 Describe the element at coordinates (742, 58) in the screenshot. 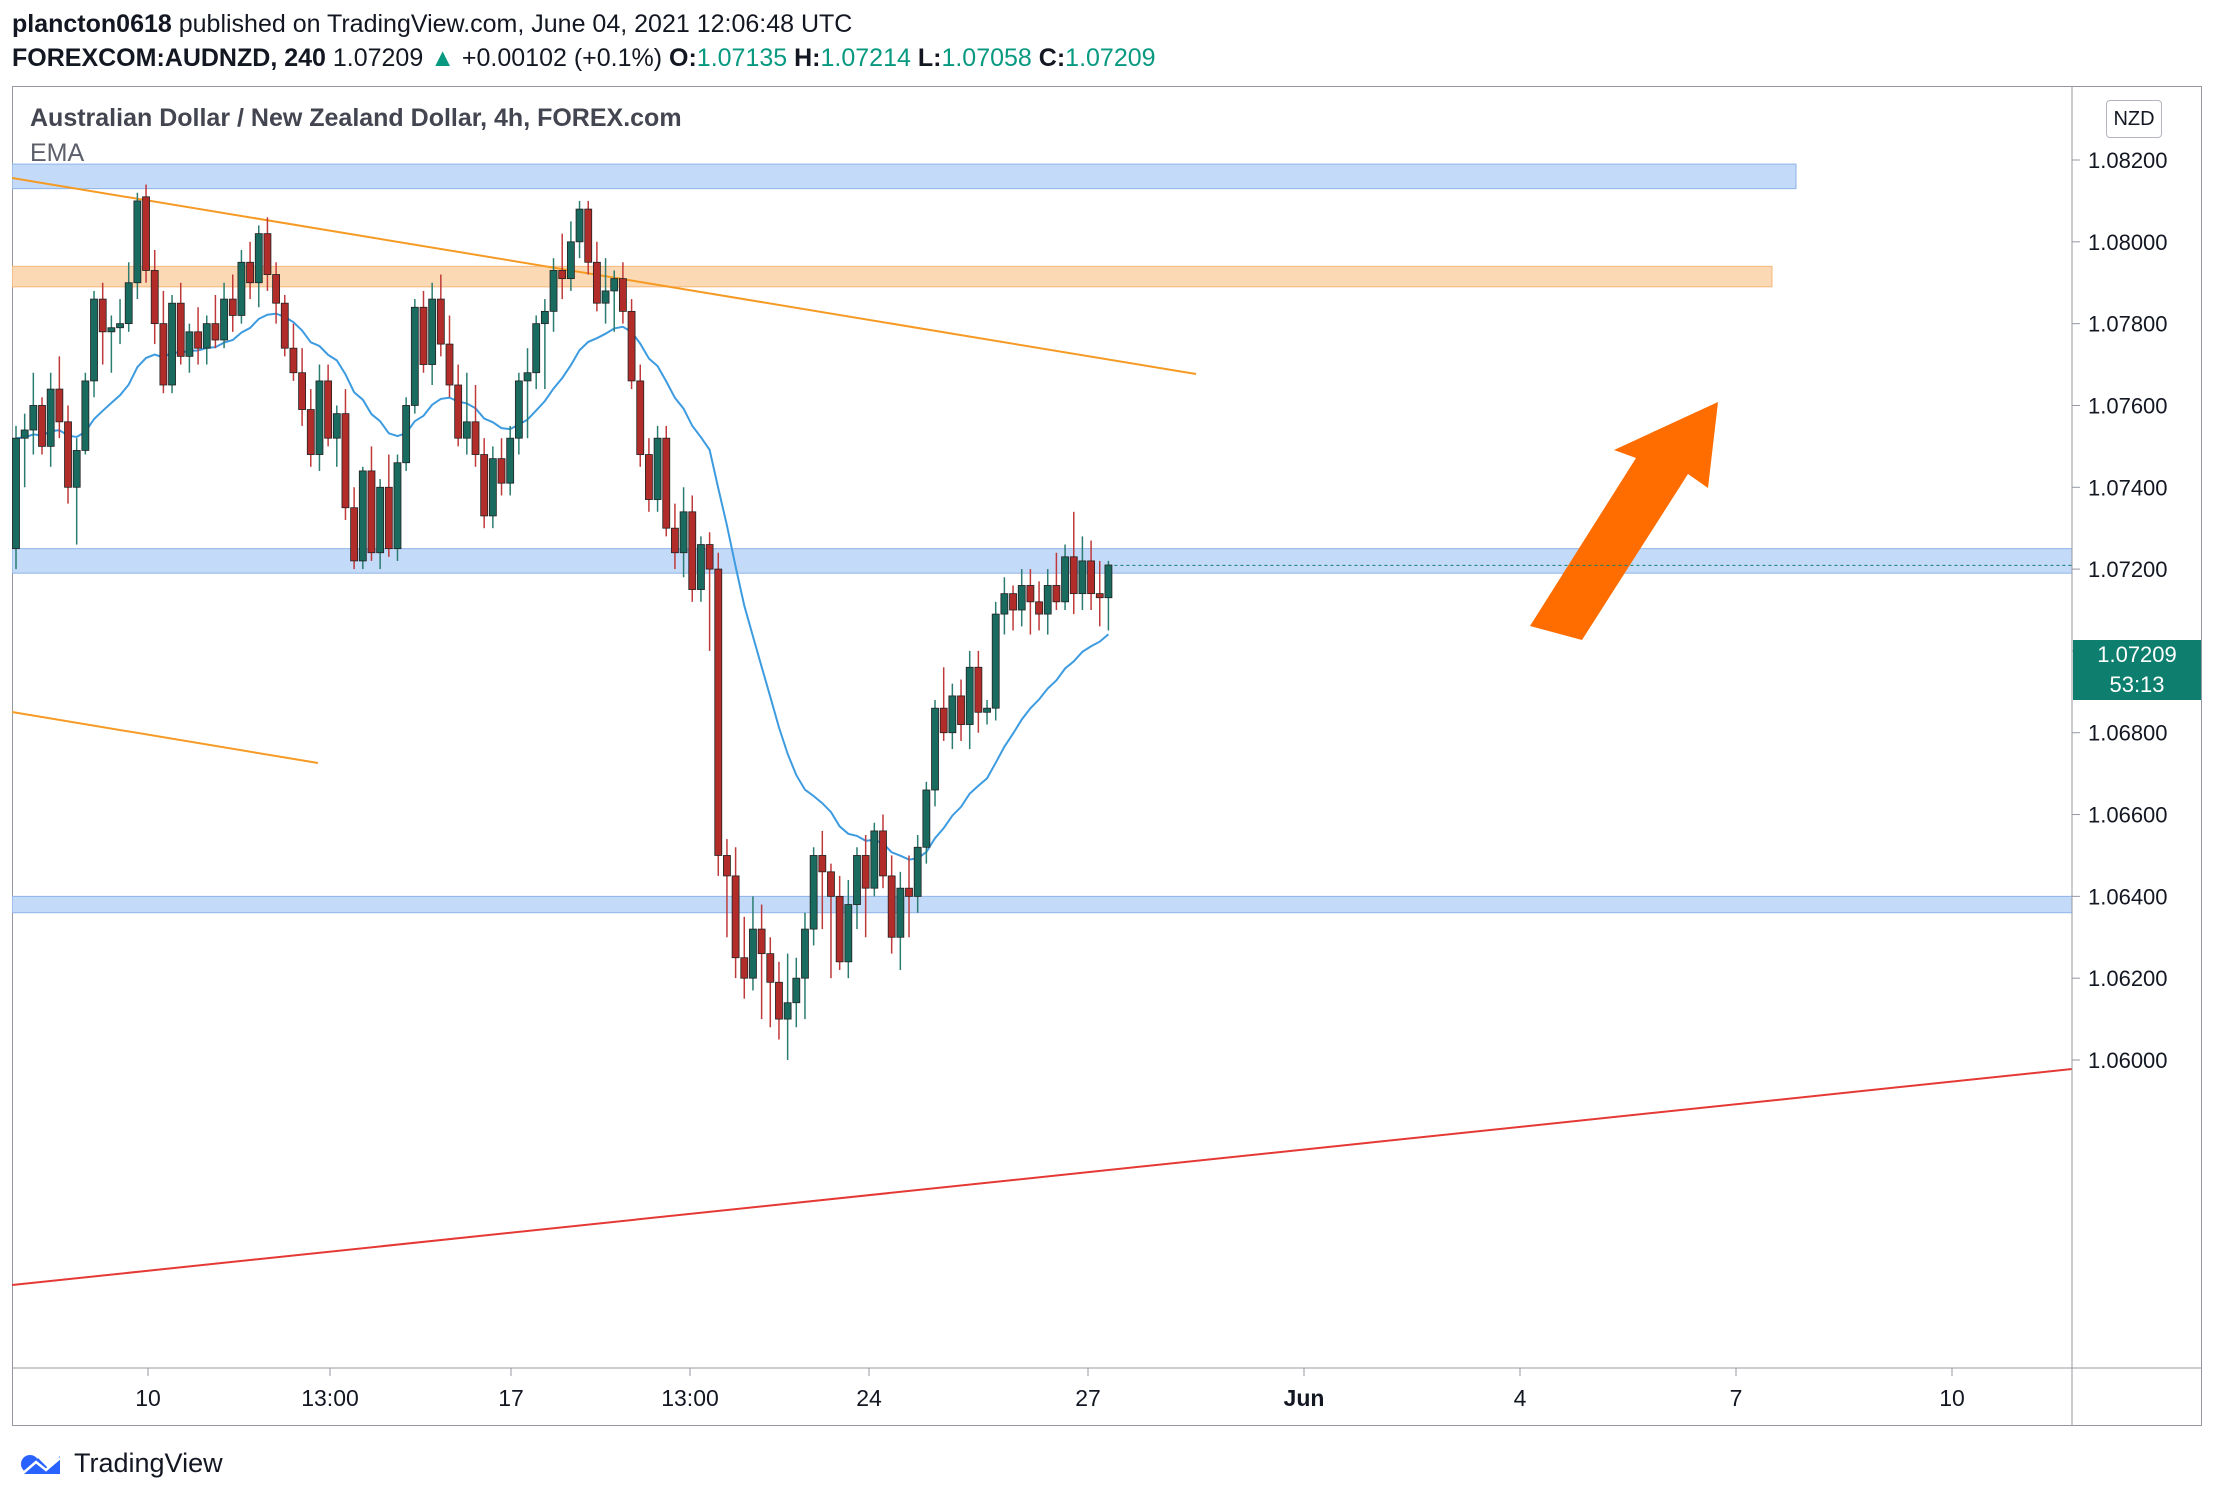

I see `open-value: 1.07135` at that location.